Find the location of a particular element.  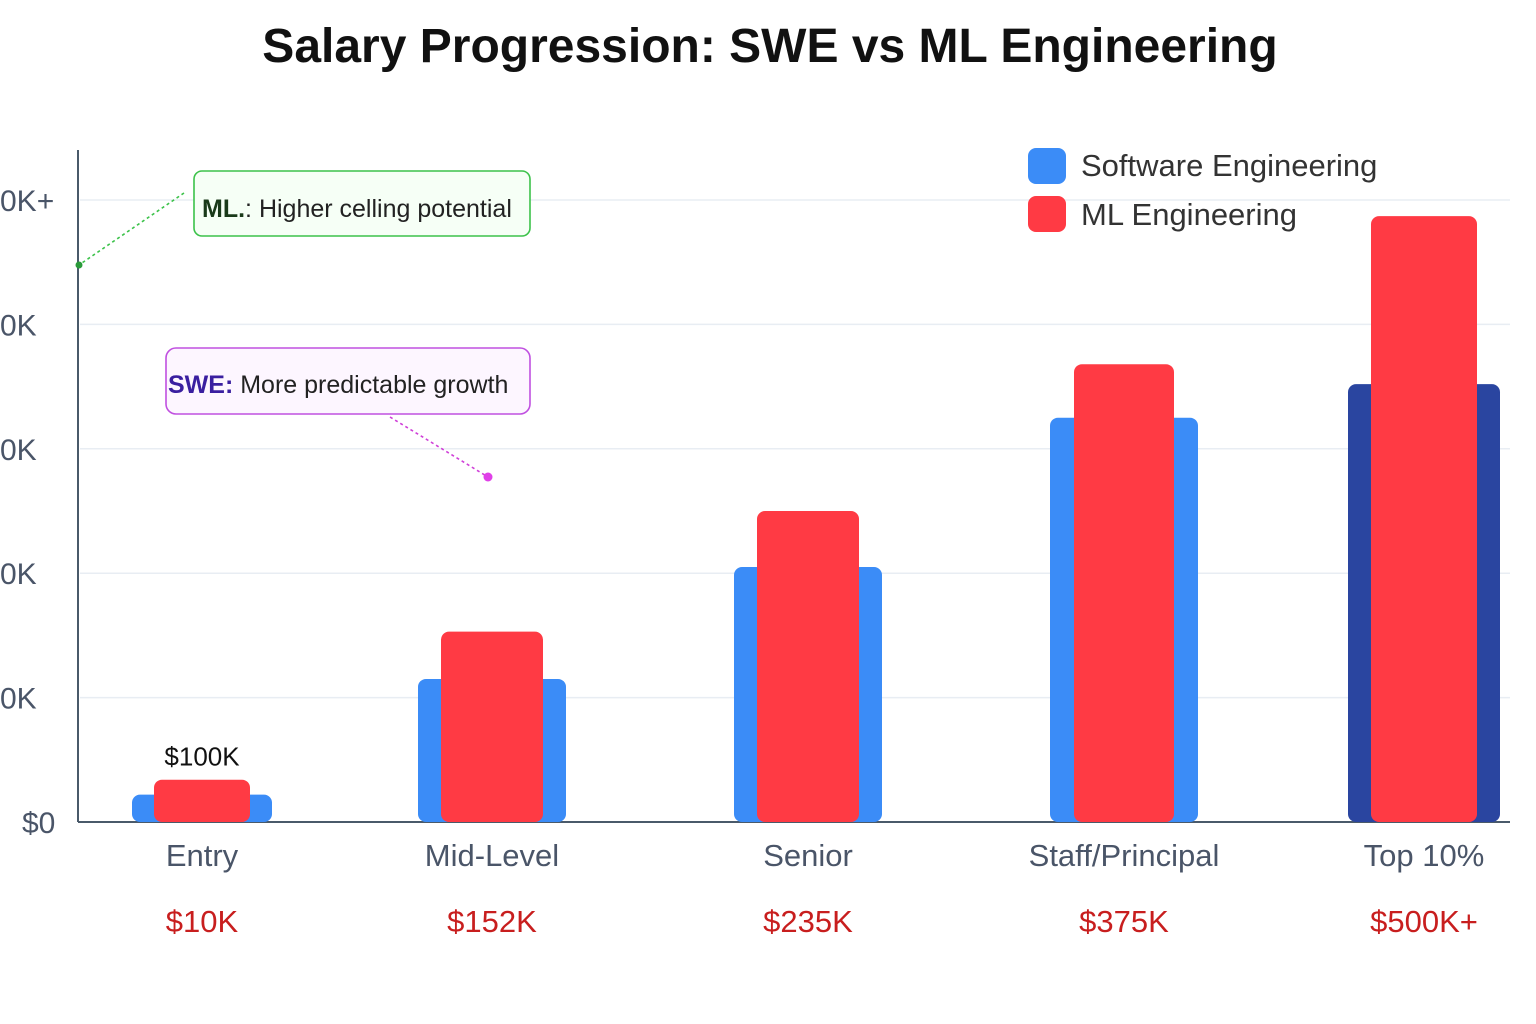

category-label: Senior is located at coordinates (808, 855).